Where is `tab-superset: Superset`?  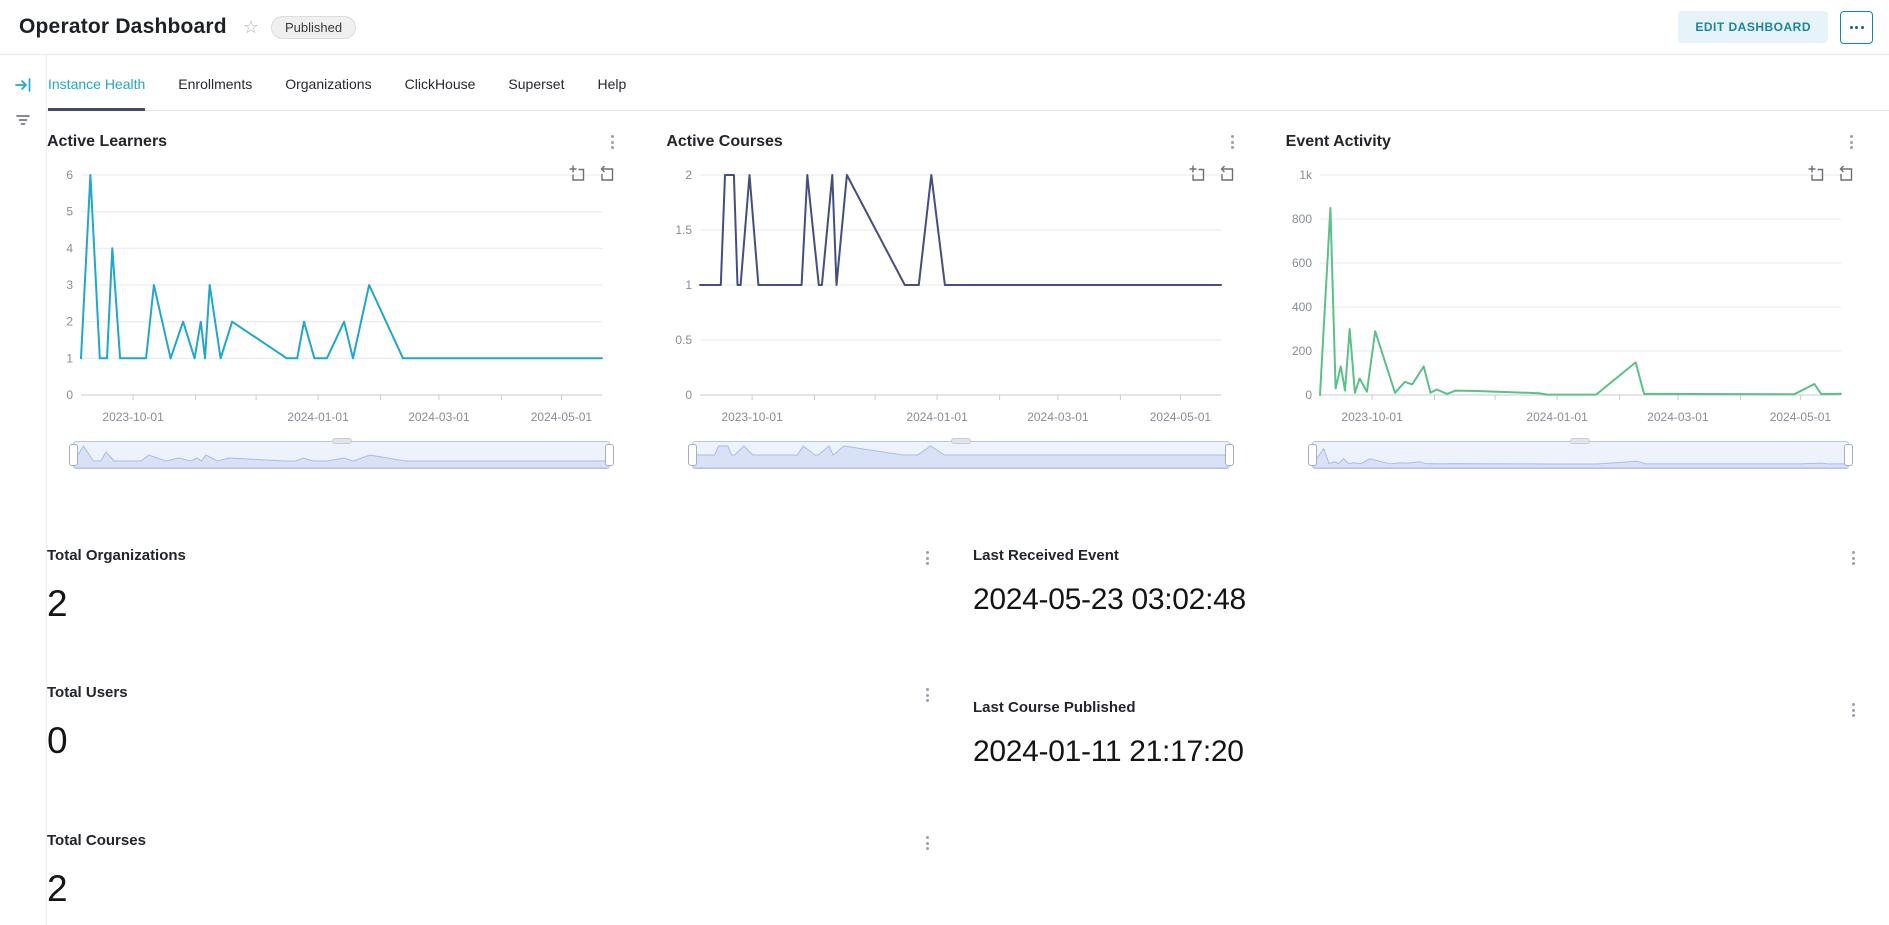 tab-superset: Superset is located at coordinates (536, 84).